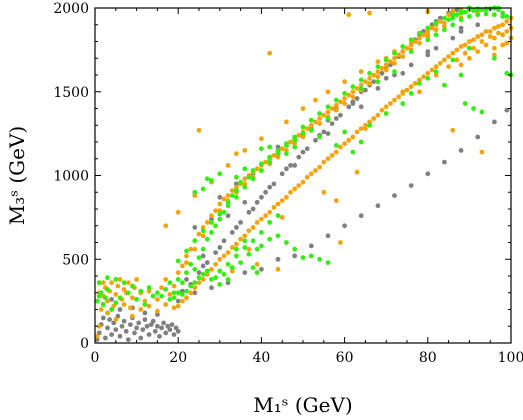 The height and width of the screenshot is (420, 523). Describe the element at coordinates (261, 358) in the screenshot. I see `x-tick-label: 40` at that location.